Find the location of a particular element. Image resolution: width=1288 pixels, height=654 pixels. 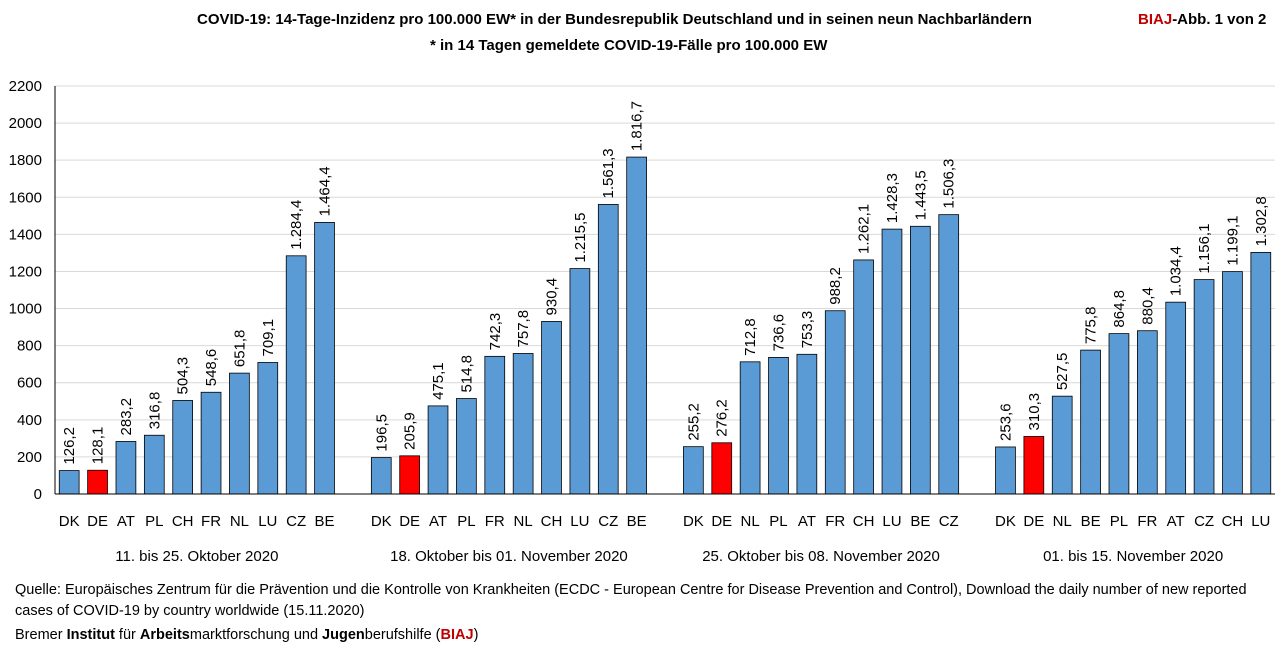

y-tick-label: 1000 is located at coordinates (25, 309).